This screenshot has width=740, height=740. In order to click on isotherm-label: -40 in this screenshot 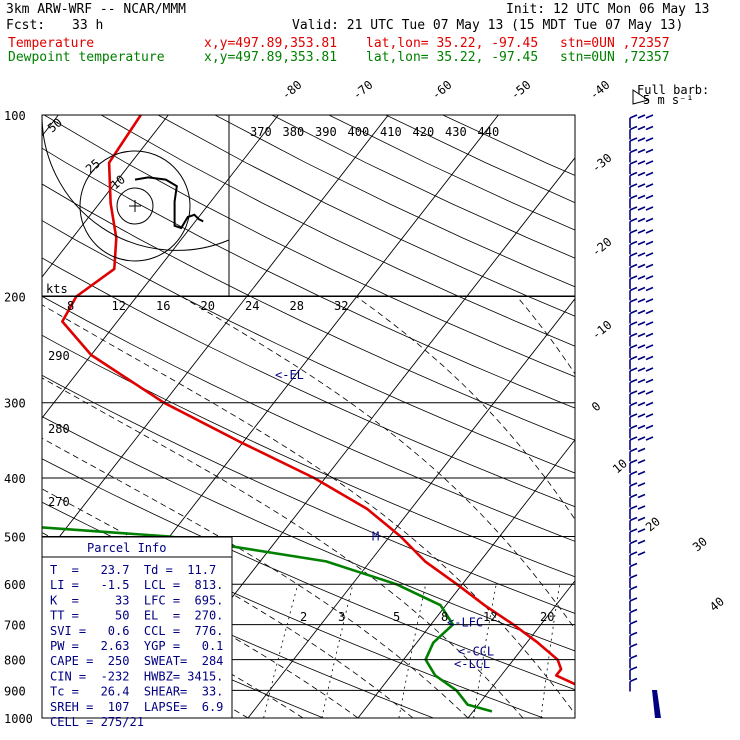, I will do `click(600, 90)`.